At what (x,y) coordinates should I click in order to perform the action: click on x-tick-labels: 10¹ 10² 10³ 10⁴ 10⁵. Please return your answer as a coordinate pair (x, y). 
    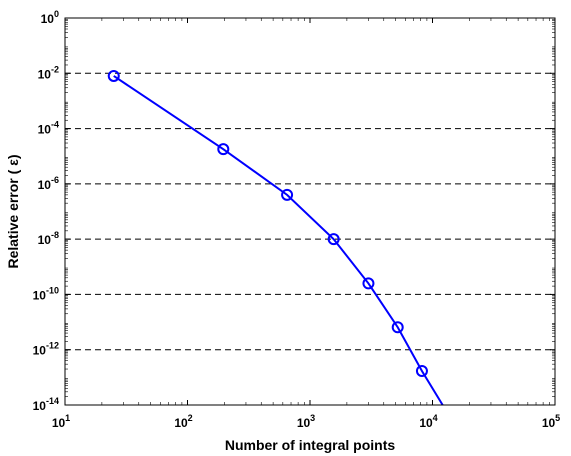
    Looking at the image, I should click on (306, 421).